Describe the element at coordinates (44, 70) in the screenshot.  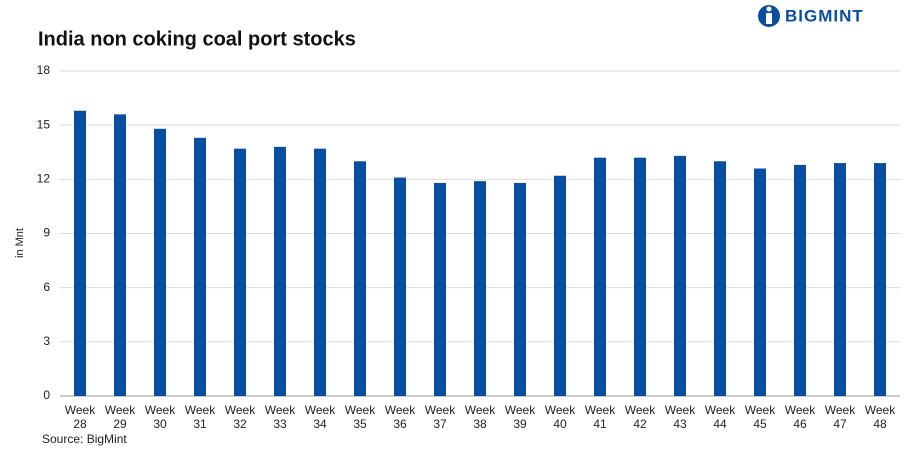
I see `y-tick-label: 18` at that location.